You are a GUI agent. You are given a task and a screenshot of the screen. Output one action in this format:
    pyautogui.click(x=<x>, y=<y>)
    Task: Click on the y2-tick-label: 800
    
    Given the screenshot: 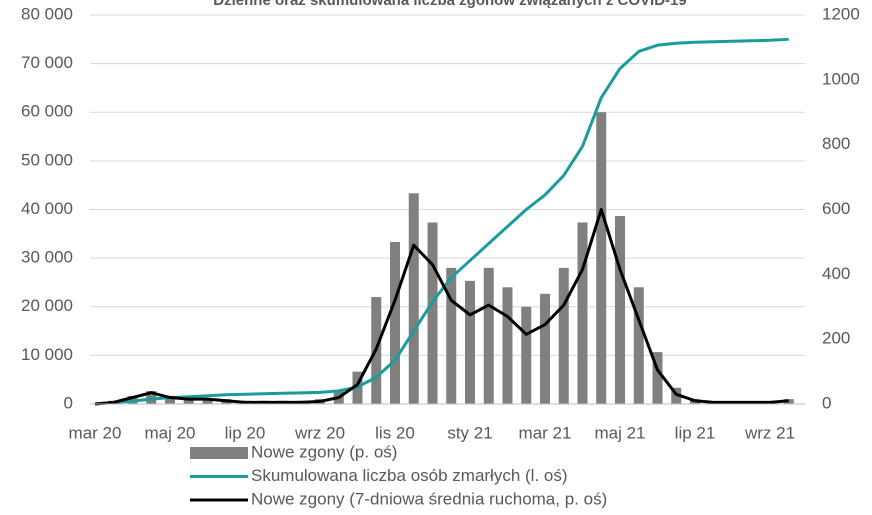 What is the action you would take?
    pyautogui.click(x=836, y=143)
    